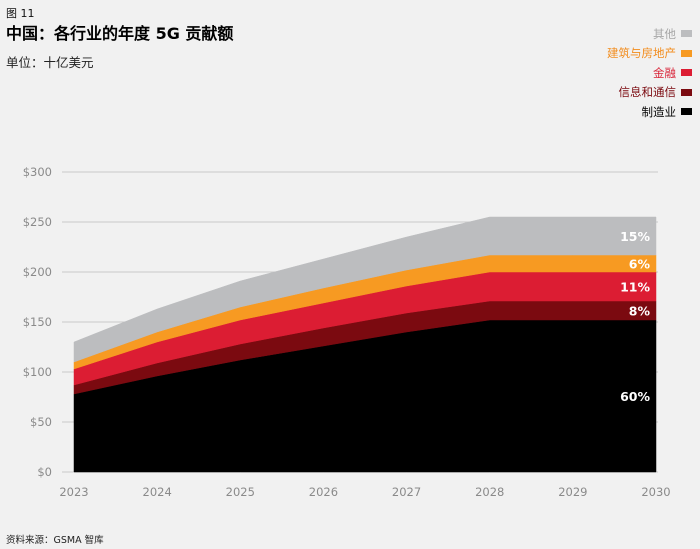 The height and width of the screenshot is (549, 700). I want to click on legend-item-construction: 建筑与房地产, so click(649, 54).